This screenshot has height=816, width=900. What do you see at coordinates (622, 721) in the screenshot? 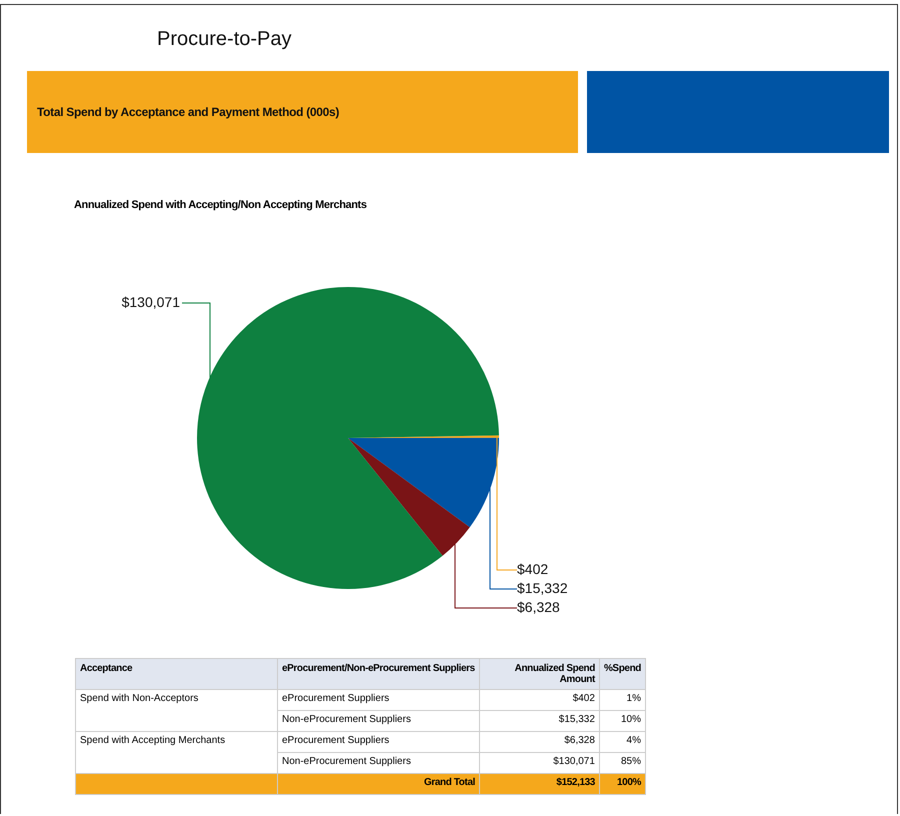
I see `text: 10%` at bounding box center [622, 721].